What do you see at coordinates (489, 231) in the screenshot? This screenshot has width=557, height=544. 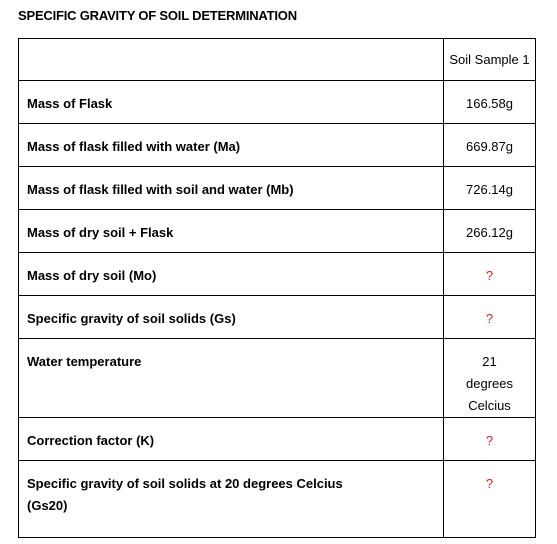 I see `row-value: 266.12g` at bounding box center [489, 231].